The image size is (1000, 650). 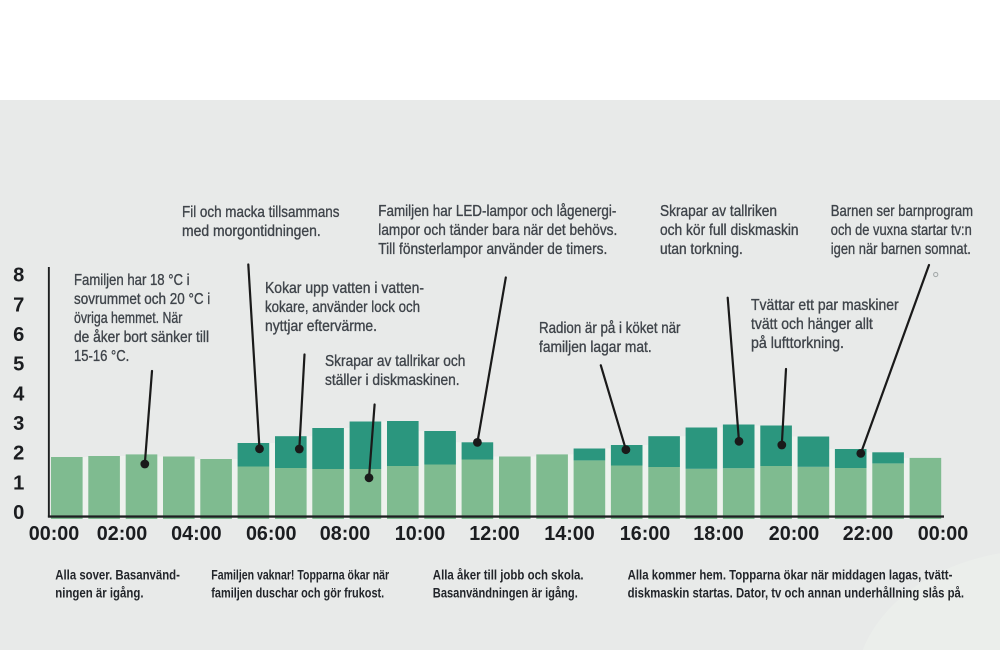 I want to click on svg-text: 6, so click(x=18, y=335).